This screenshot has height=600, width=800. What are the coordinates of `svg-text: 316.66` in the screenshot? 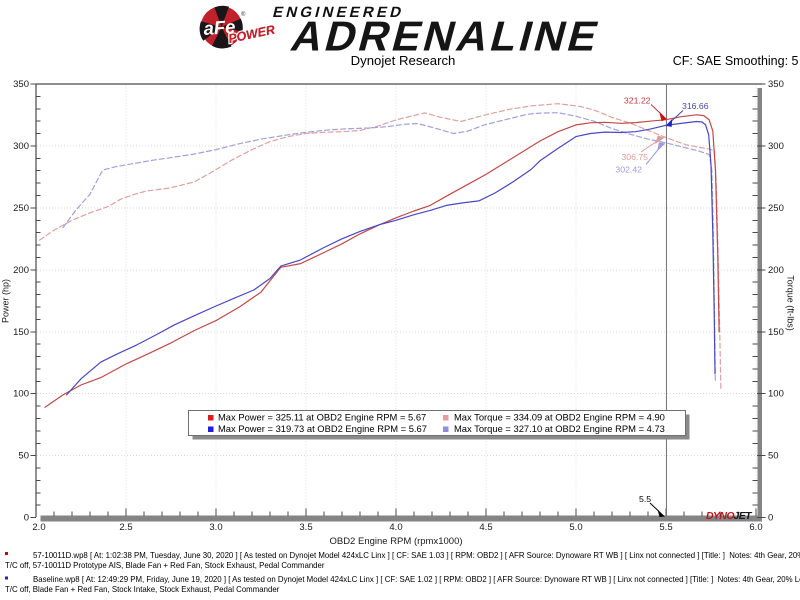 It's located at (695, 106).